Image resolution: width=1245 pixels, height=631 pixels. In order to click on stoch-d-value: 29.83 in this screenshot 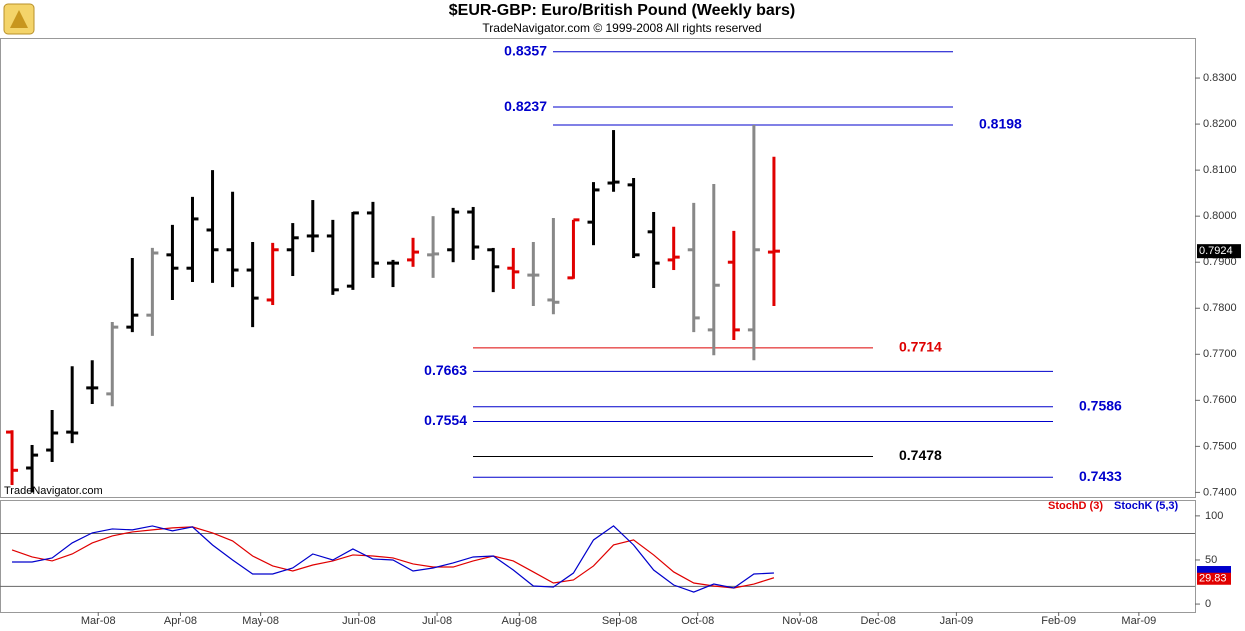, I will do `click(1213, 579)`.